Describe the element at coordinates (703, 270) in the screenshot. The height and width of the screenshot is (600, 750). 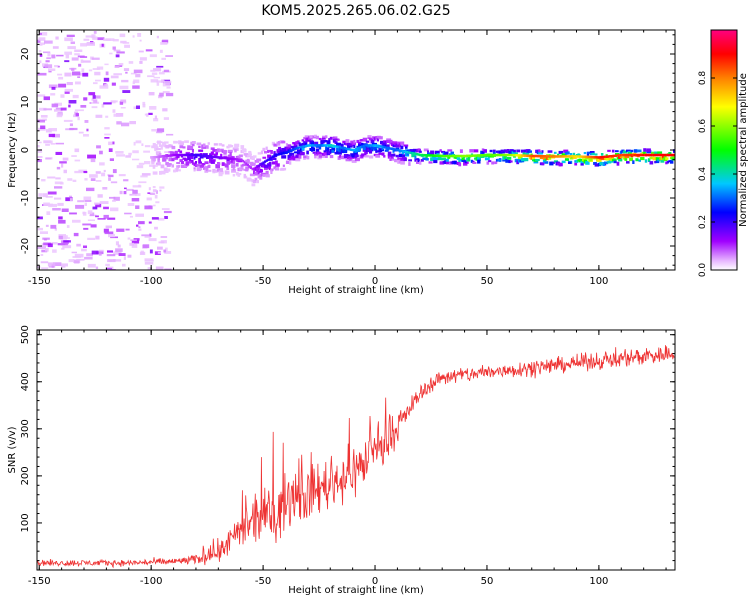
I see `colorbar-tick-label: 0.0` at that location.